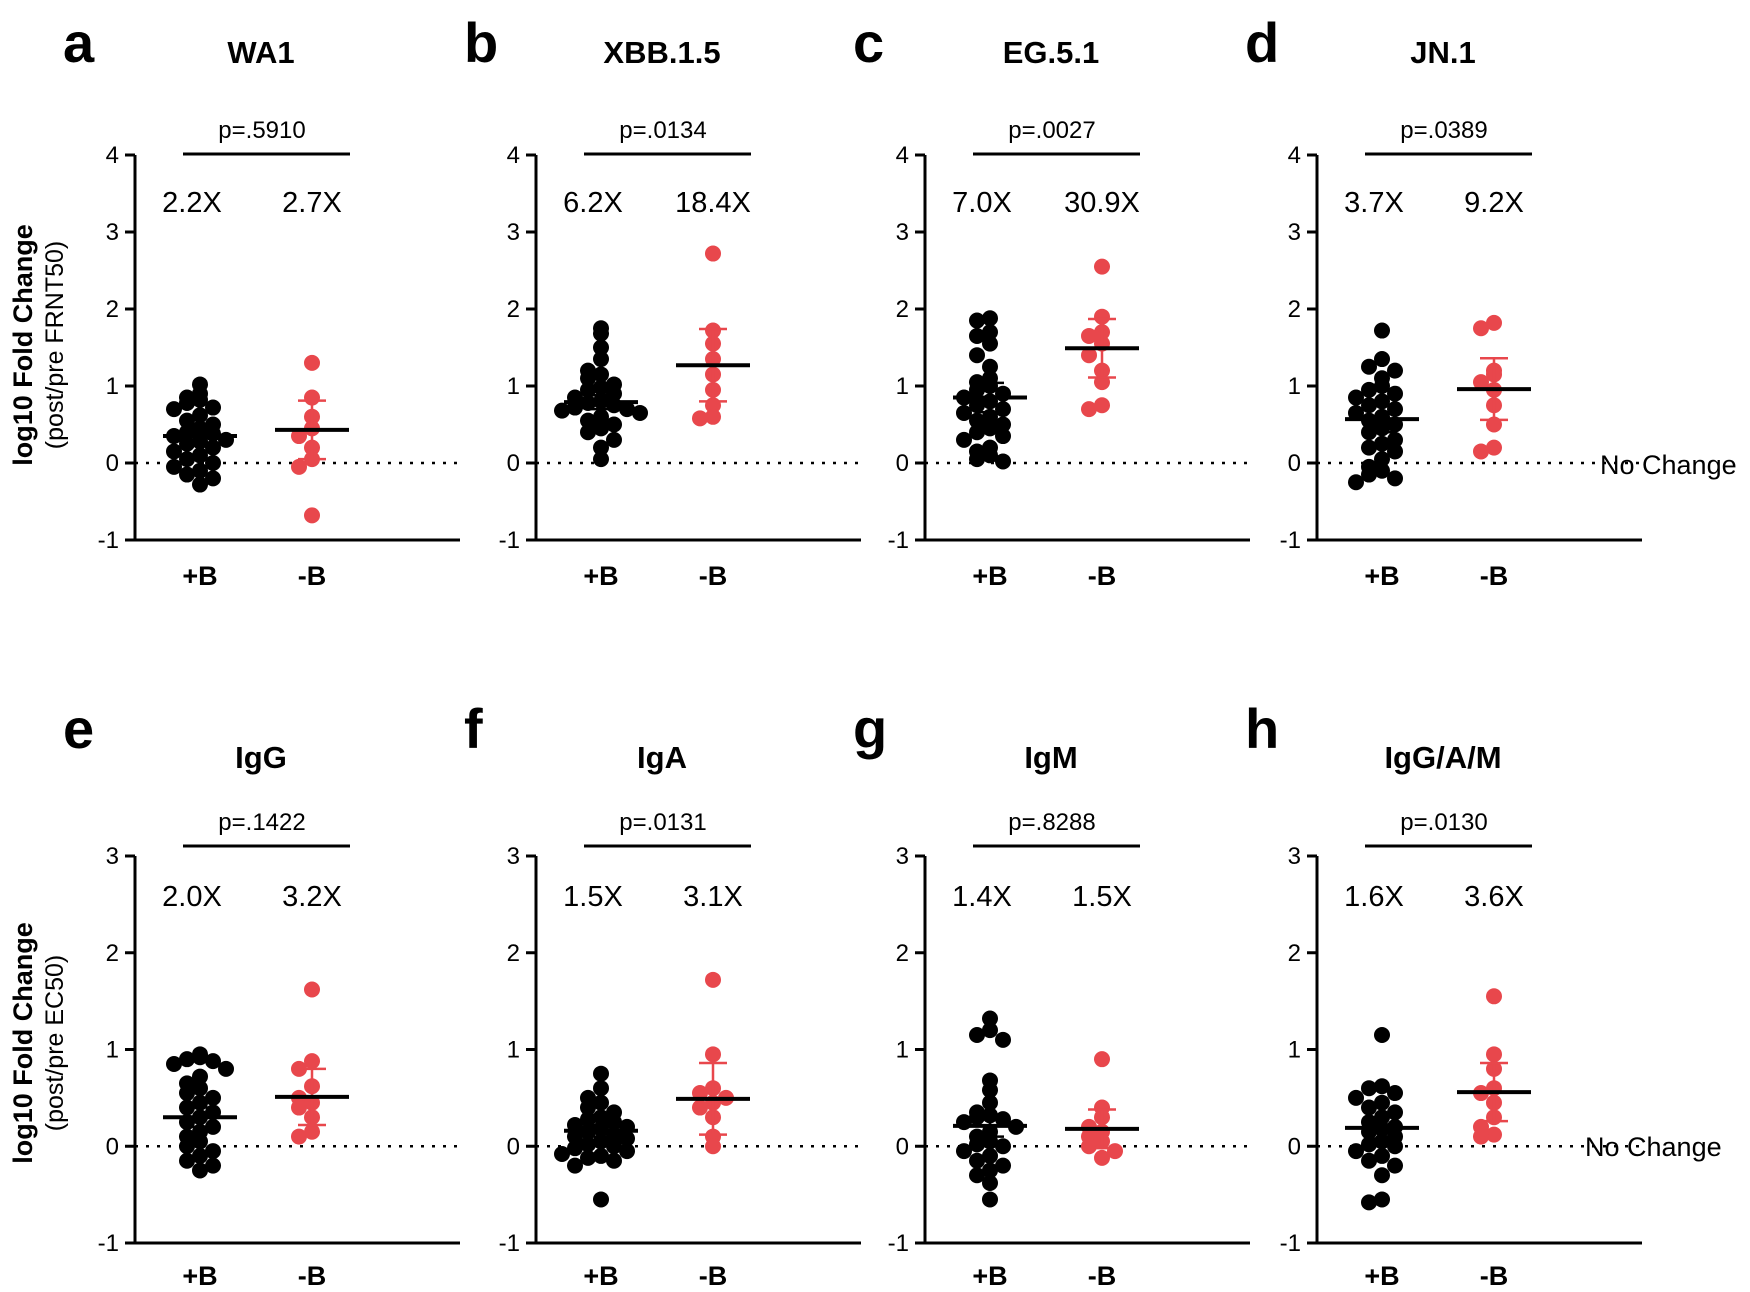  I want to click on y-tick-label-h: 1, so click(1294, 1050).